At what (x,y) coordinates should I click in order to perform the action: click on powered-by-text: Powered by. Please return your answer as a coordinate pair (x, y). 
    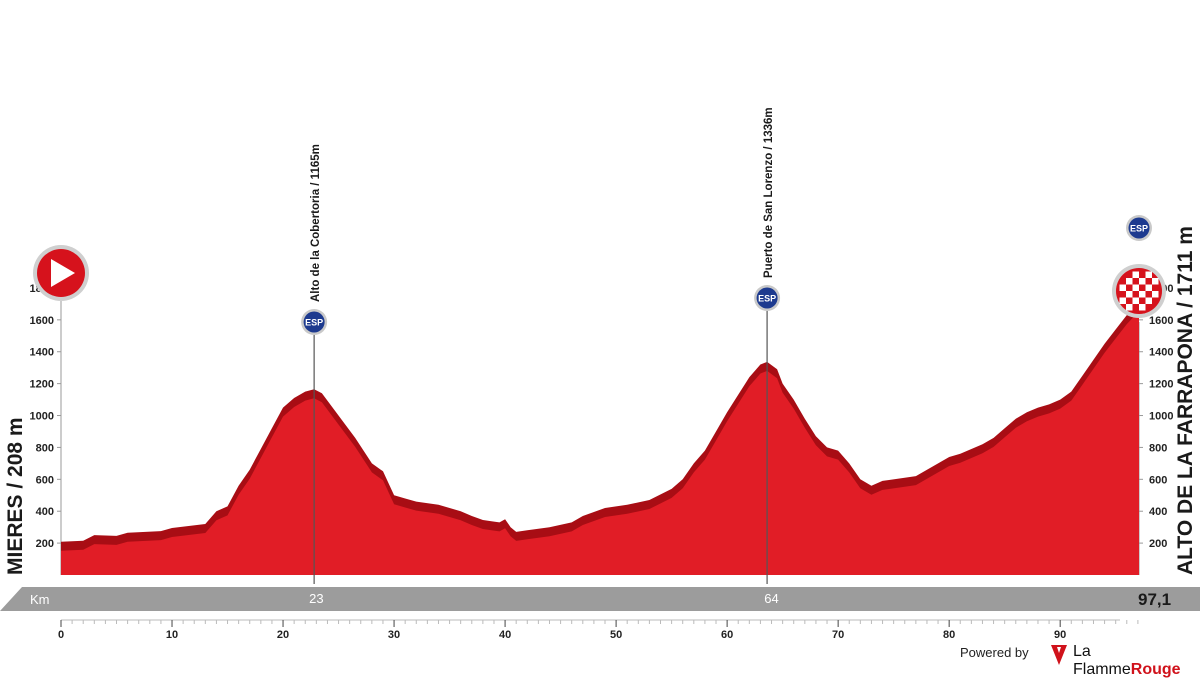
    Looking at the image, I should click on (994, 652).